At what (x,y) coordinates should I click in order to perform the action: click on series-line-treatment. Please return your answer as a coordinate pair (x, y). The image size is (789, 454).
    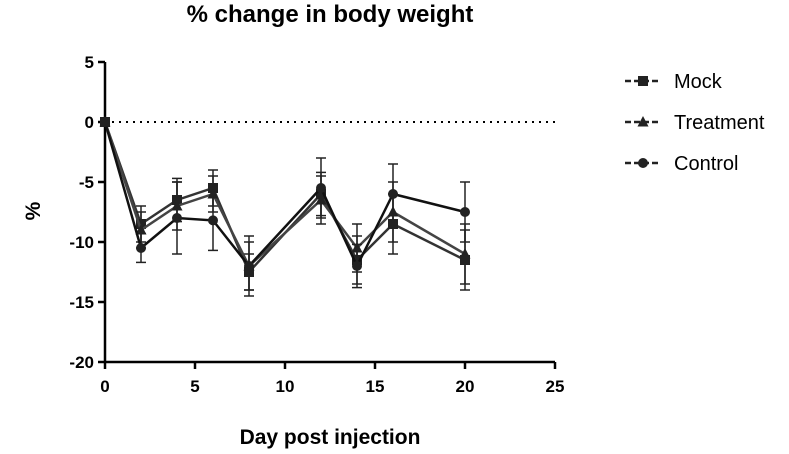
    Looking at the image, I should click on (285, 194).